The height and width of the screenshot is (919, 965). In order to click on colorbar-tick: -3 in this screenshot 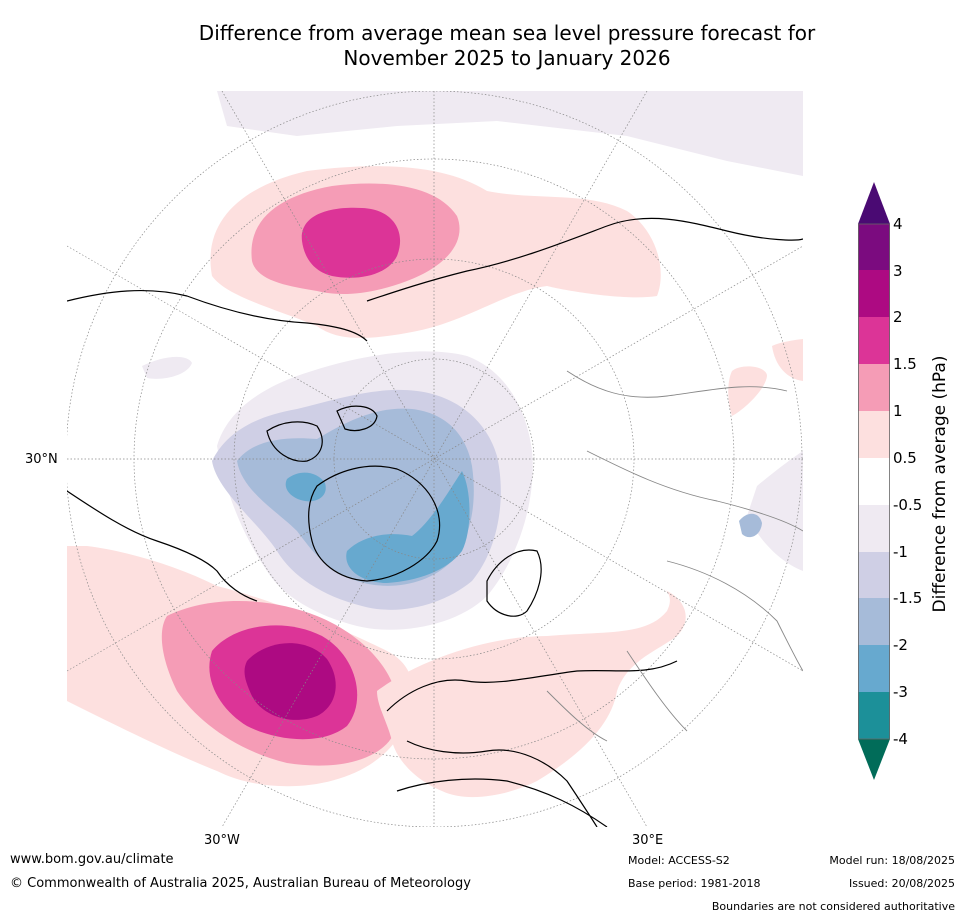, I will do `click(900, 692)`.